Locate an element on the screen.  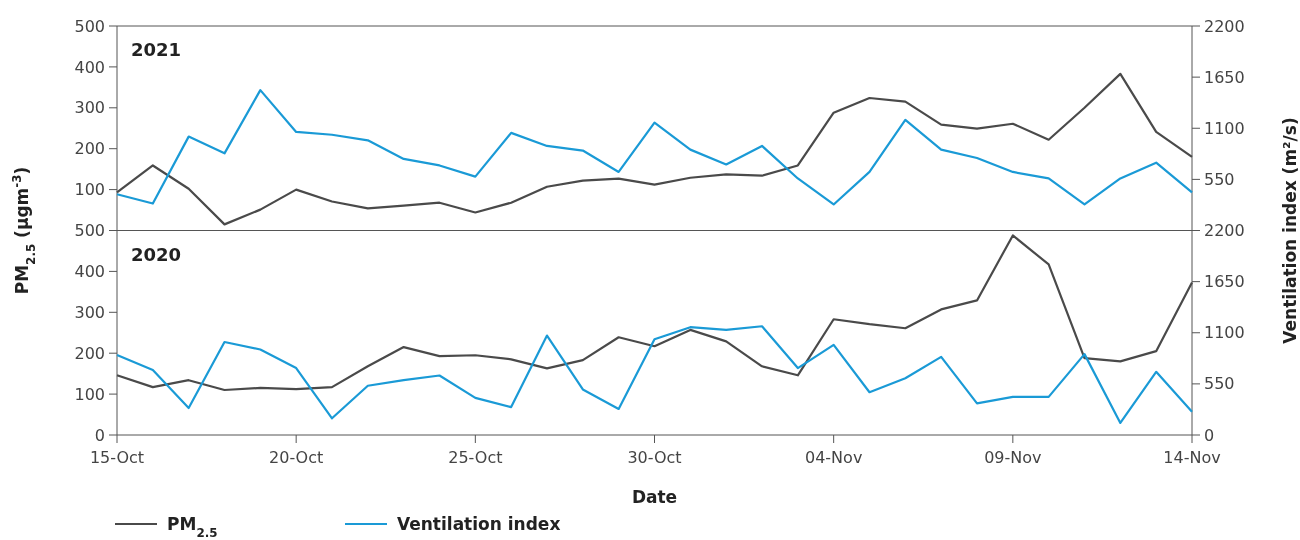
x-tick-label: 14-Nov is located at coordinates (1192, 457).